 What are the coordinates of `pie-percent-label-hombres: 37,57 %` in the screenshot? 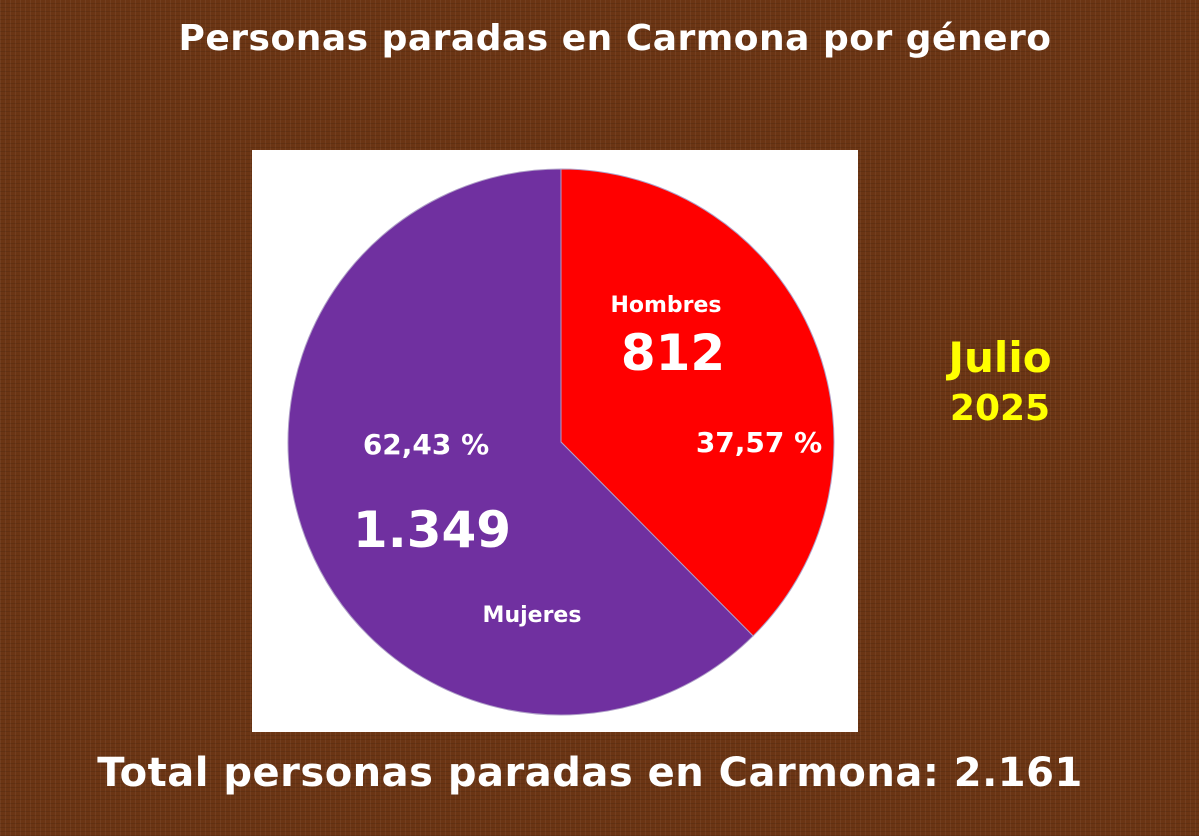 It's located at (759, 442).